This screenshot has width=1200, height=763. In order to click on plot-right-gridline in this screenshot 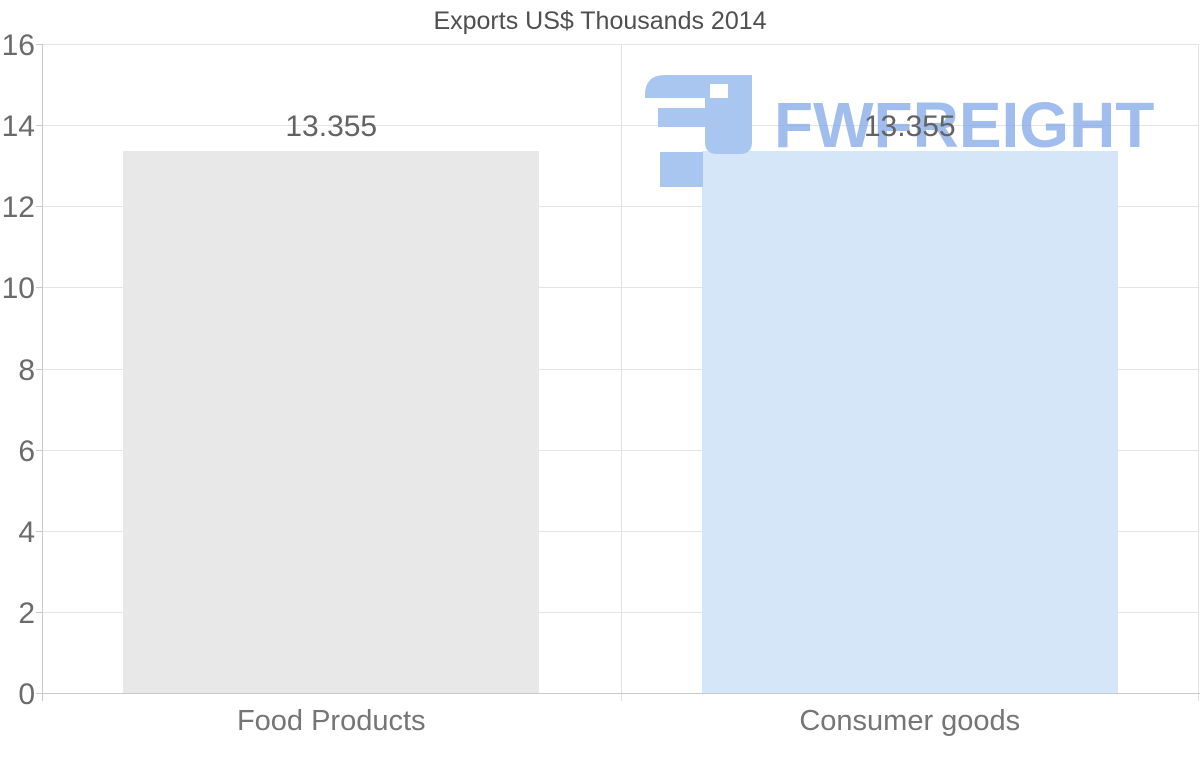, I will do `click(1198, 372)`.